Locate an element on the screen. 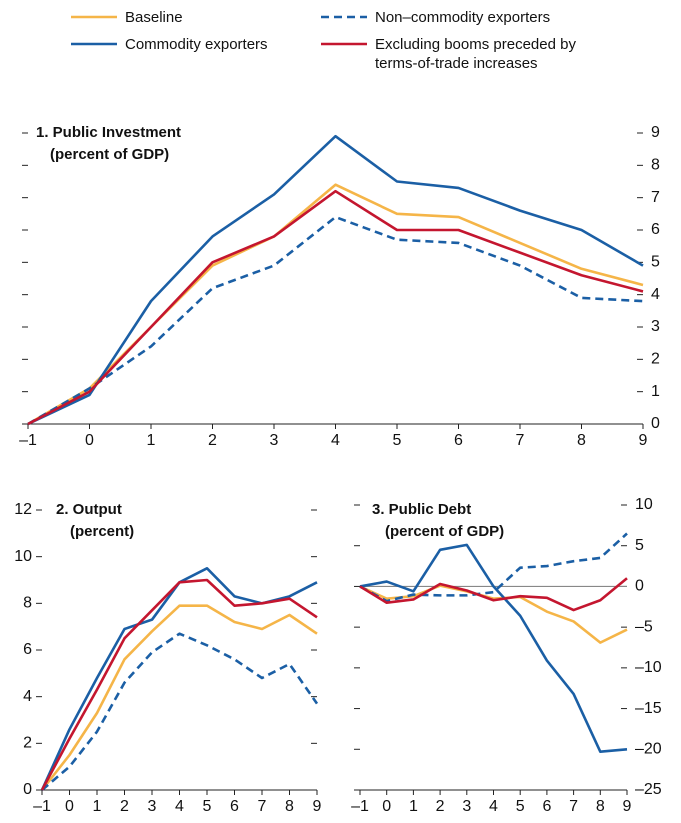  chart-subtitle: (percent) is located at coordinates (102, 531).